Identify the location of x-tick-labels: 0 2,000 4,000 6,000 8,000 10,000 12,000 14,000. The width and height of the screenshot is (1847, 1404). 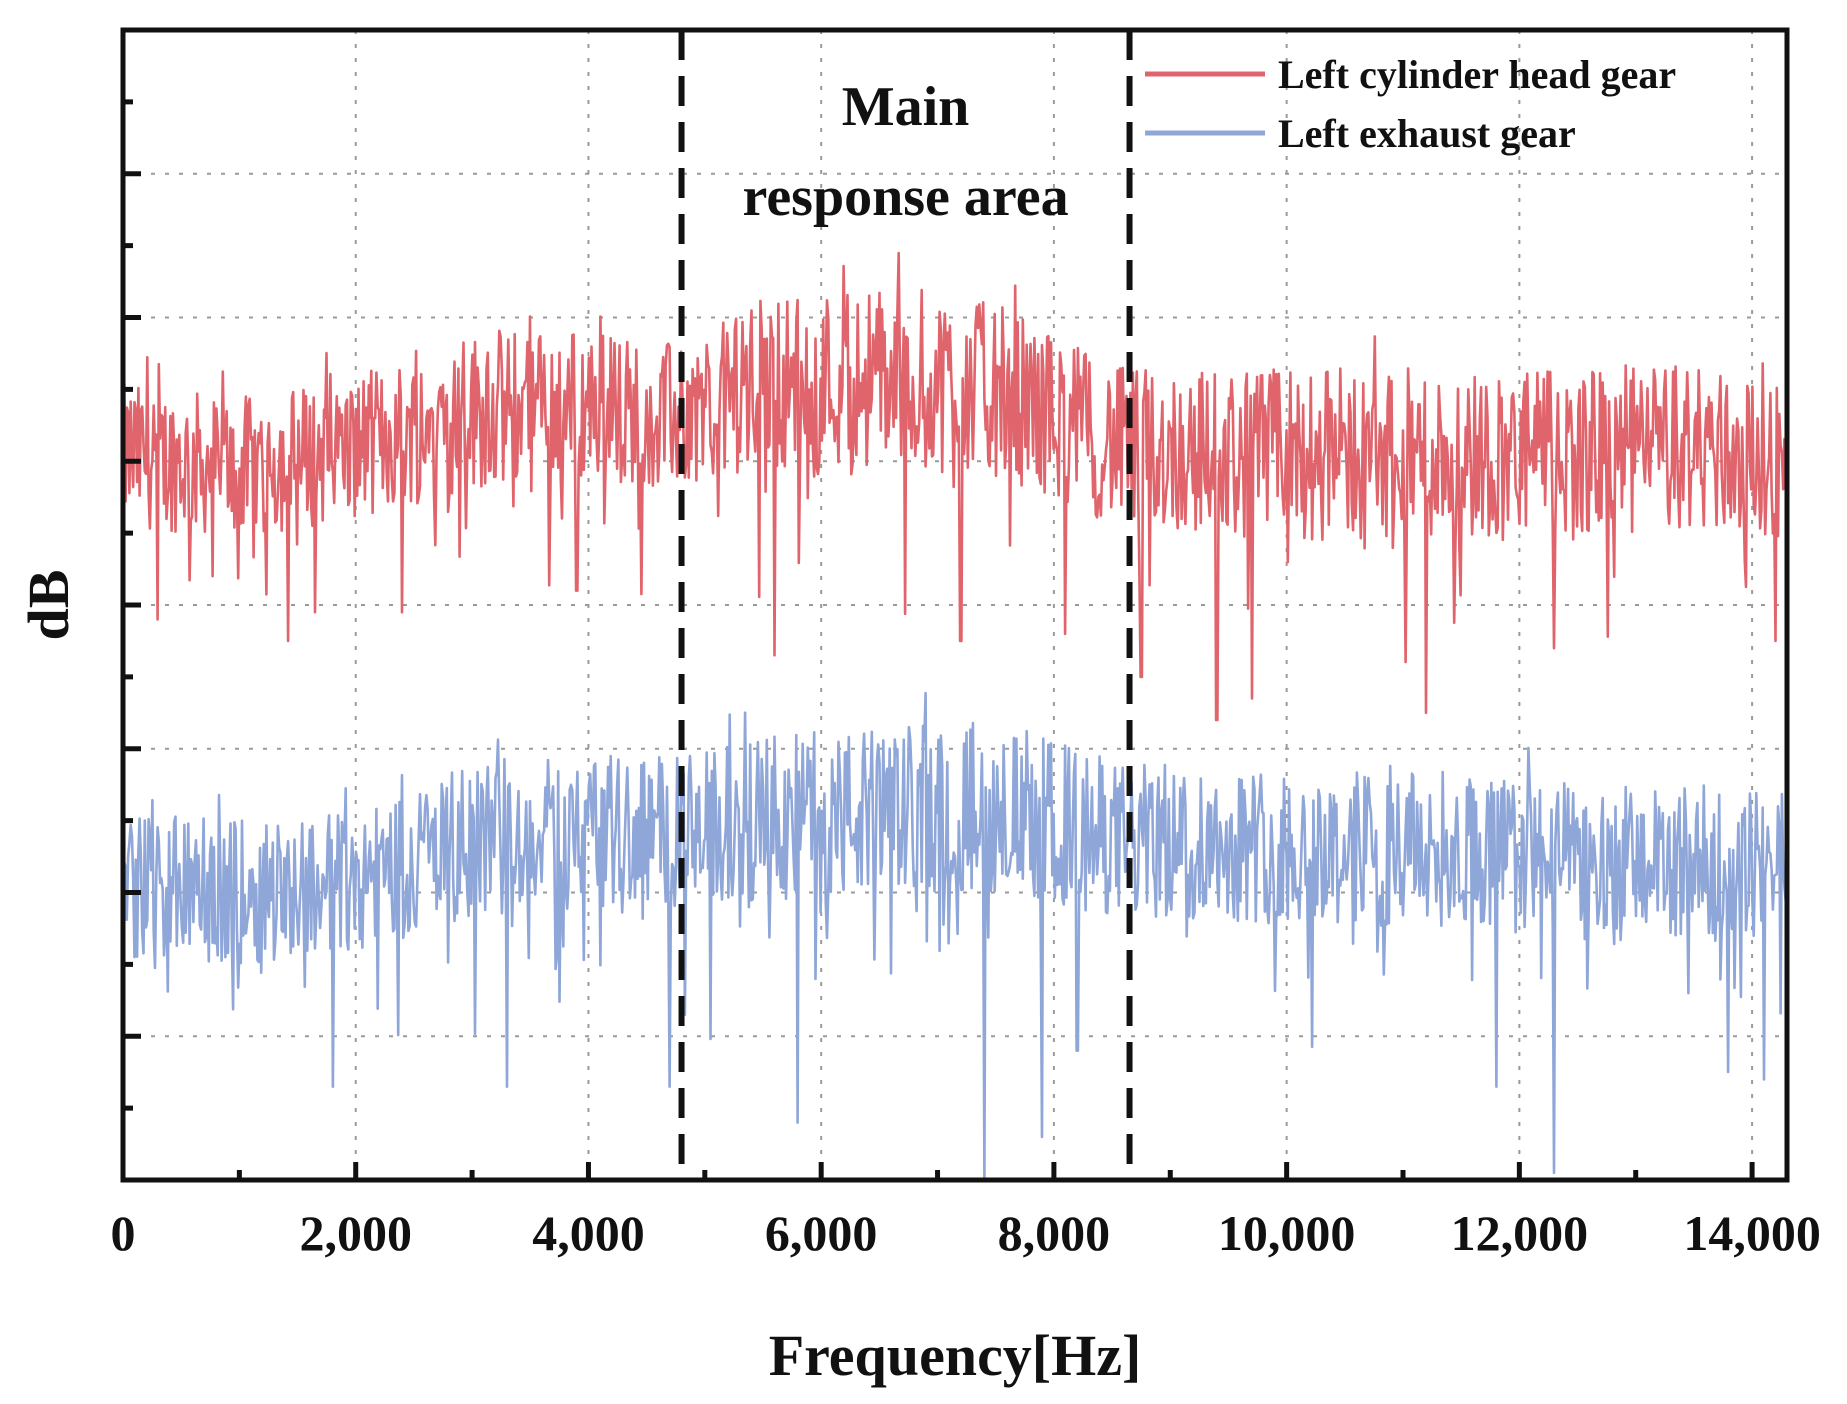
(966, 1233).